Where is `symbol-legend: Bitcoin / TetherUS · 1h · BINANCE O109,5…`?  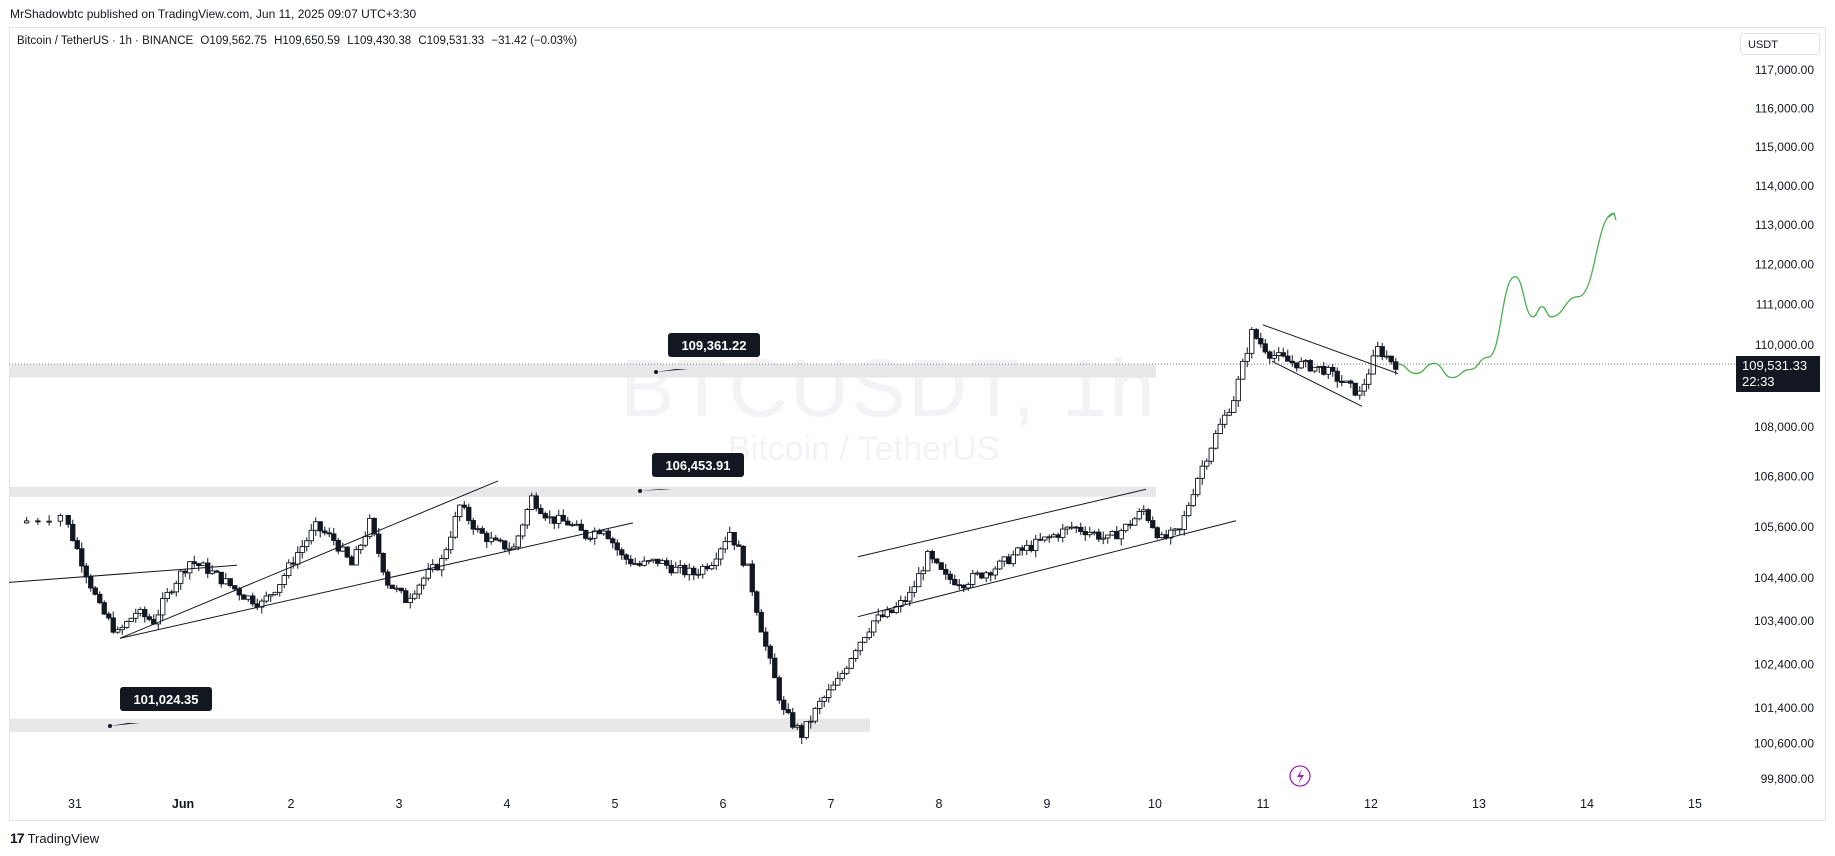 symbol-legend: Bitcoin / TetherUS · 1h · BINANCE O109,5… is located at coordinates (299, 41).